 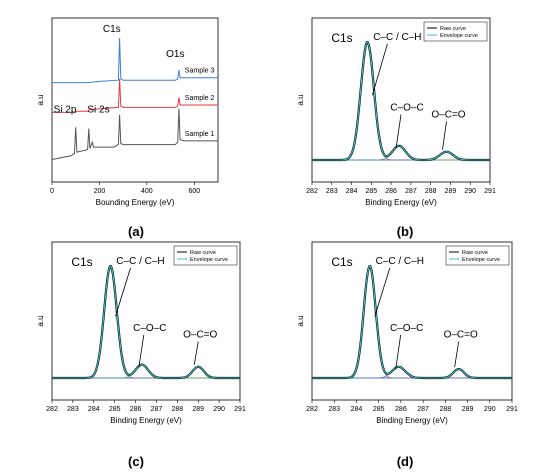 What do you see at coordinates (194, 191) in the screenshot?
I see `x-tick-label: 600` at bounding box center [194, 191].